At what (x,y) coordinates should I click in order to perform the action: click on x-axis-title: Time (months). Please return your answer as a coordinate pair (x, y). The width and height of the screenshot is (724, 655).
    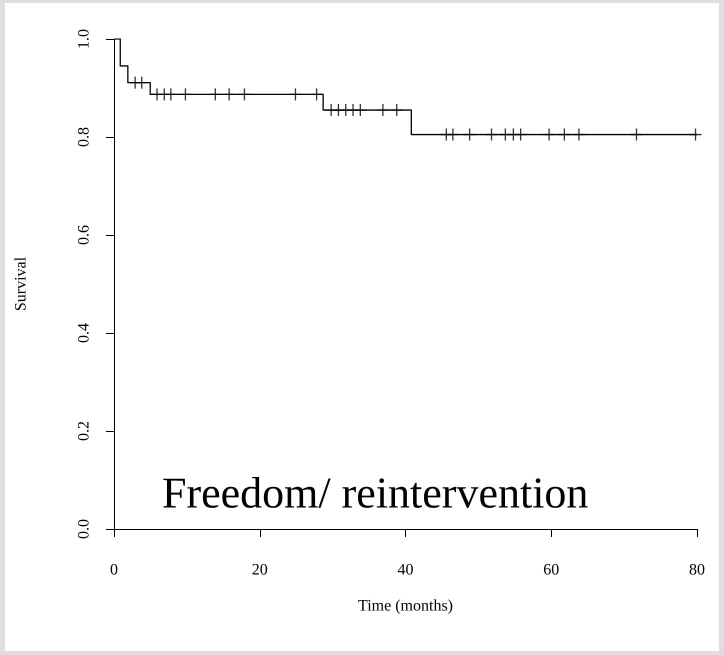
    Looking at the image, I should click on (405, 606).